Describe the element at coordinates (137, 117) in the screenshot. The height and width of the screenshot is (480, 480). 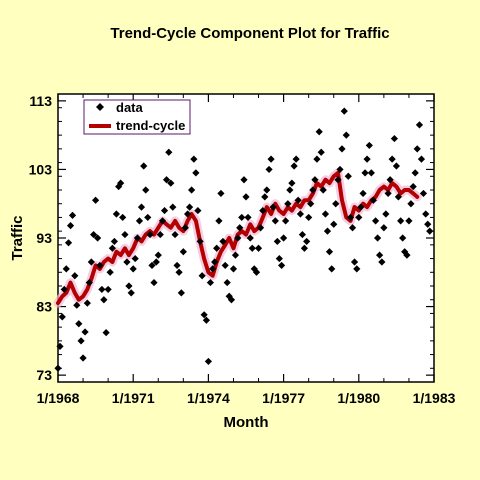
I see `legend: data trend-cycle` at that location.